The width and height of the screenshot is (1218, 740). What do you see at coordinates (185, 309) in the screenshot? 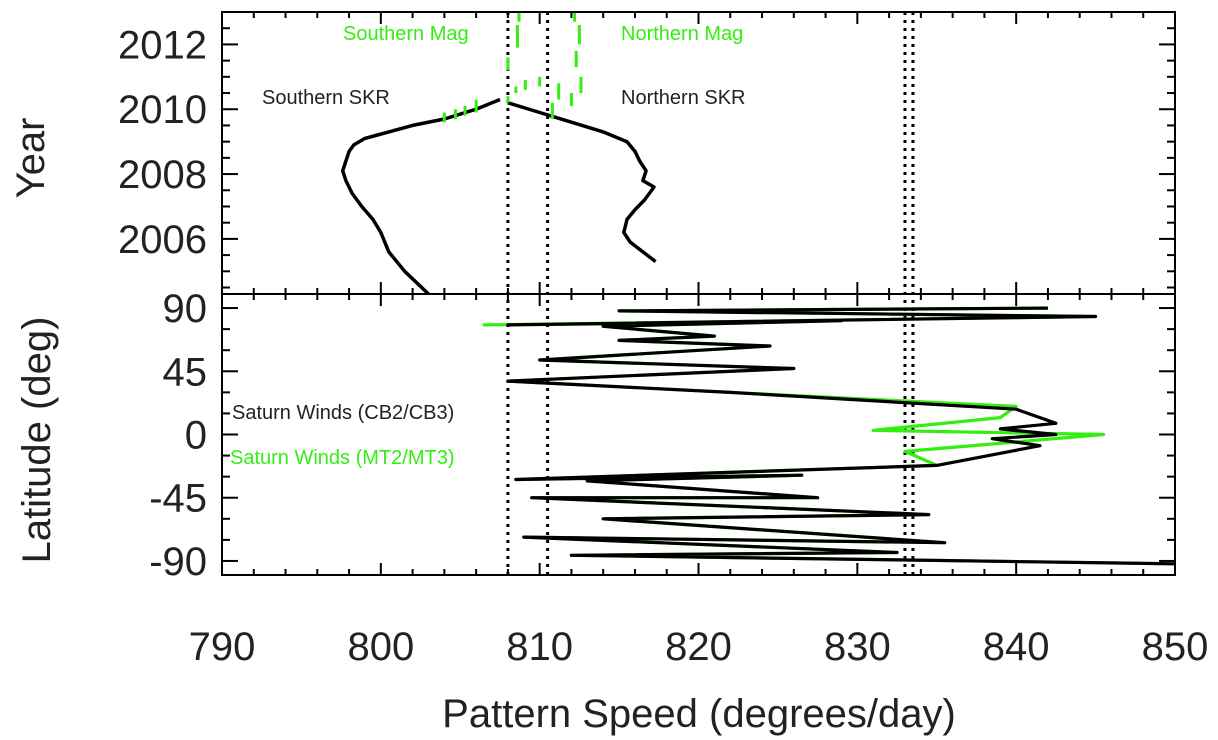
I see `bottom-y-tick-label: 90` at bounding box center [185, 309].